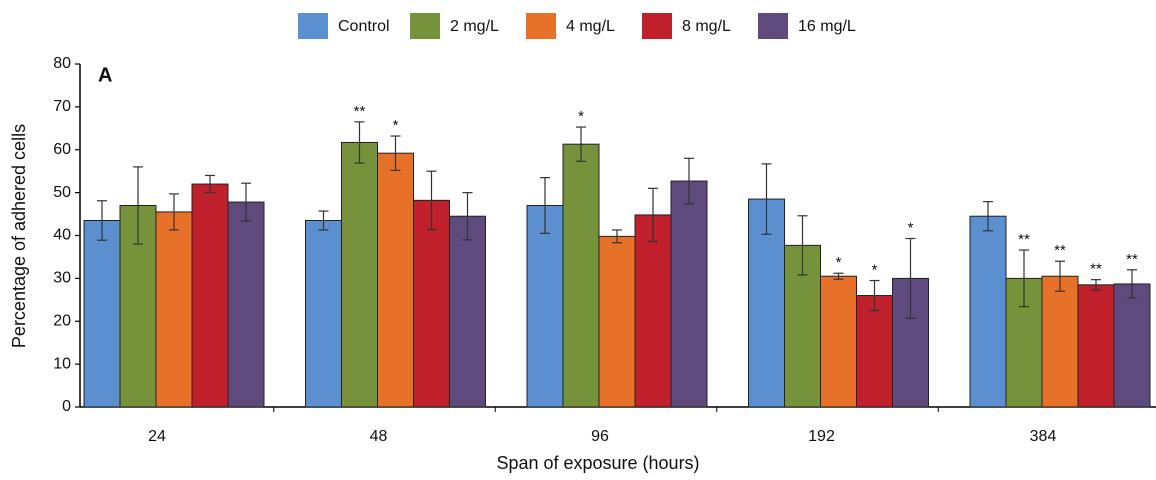  What do you see at coordinates (62, 149) in the screenshot?
I see `y-tick-label: 60` at bounding box center [62, 149].